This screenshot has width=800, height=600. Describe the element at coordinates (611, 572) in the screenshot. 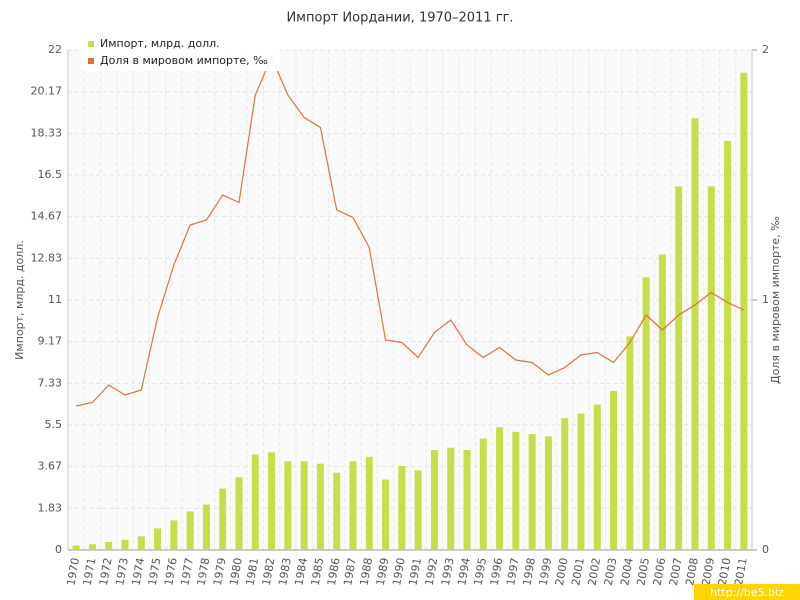

I see `x-tick-label: 2003` at that location.